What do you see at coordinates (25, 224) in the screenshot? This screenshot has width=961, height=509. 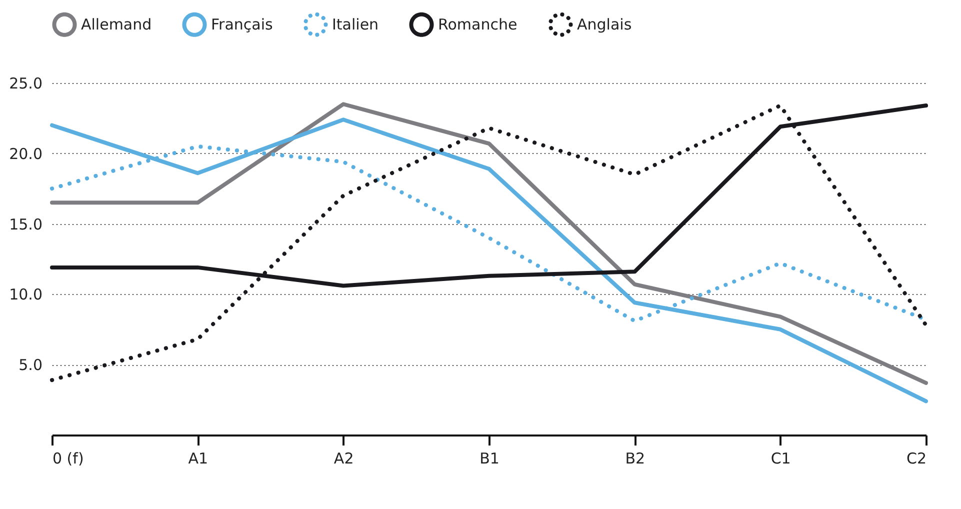 I see `y-tick-label: 15.0` at bounding box center [25, 224].